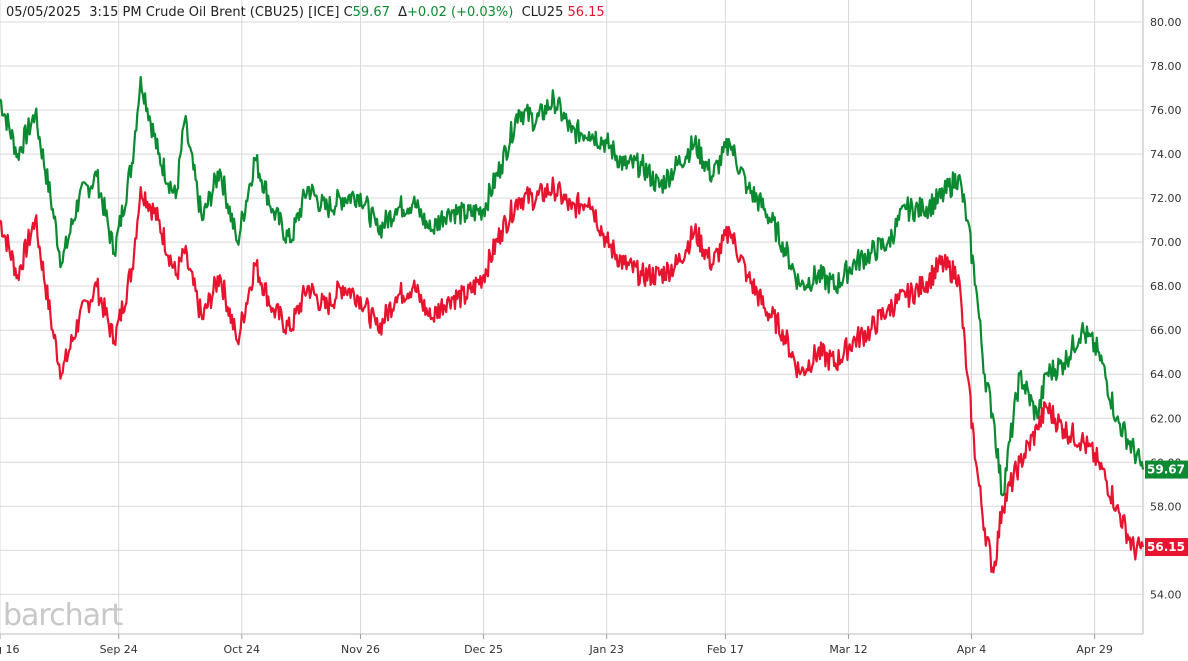 The image size is (1188, 661). What do you see at coordinates (848, 649) in the screenshot?
I see `x-tick-label: Mar 12` at bounding box center [848, 649].